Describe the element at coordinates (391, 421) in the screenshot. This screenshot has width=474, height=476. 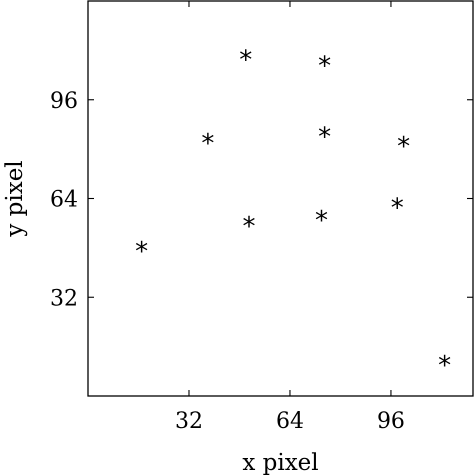
I see `x-tick-label: 96` at that location.